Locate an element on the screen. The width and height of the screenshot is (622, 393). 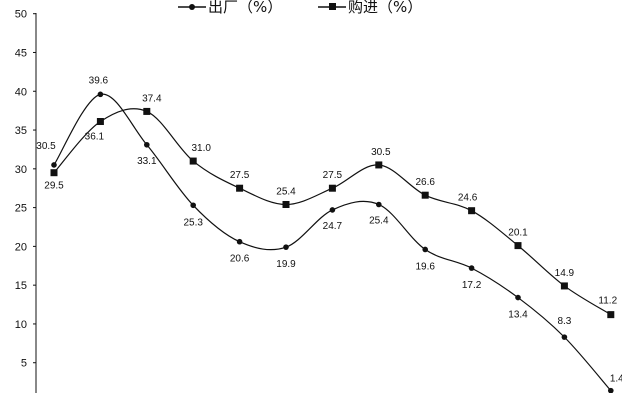
data-label-s0-7: 25.4 is located at coordinates (379, 220).